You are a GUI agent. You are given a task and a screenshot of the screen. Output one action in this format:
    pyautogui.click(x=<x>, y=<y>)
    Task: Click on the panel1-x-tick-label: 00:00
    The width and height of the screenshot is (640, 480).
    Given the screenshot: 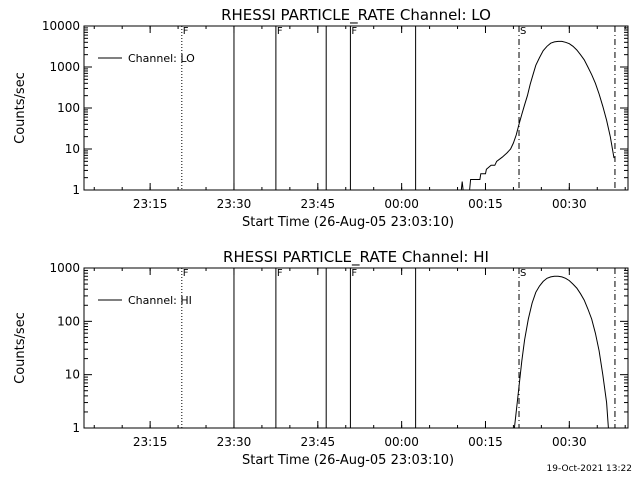 What is the action you would take?
    pyautogui.click(x=401, y=204)
    